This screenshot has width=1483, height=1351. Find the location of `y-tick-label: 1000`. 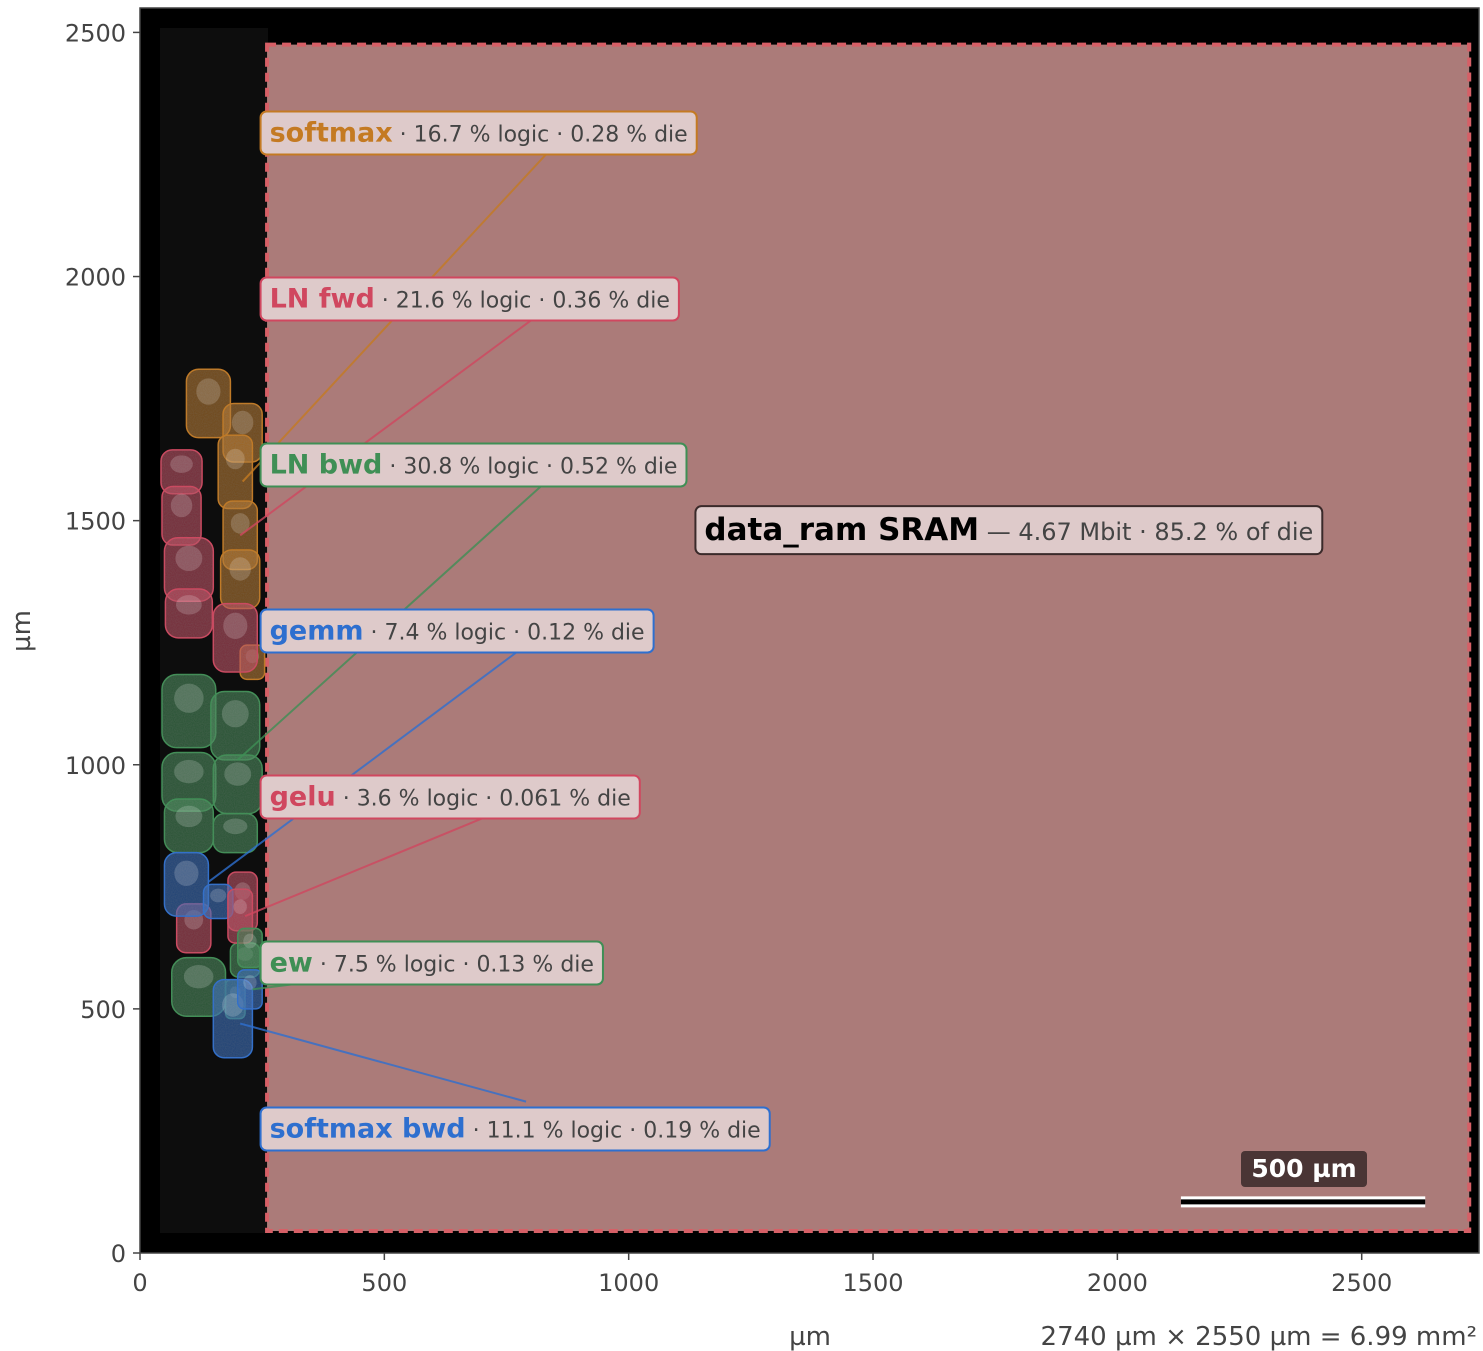

y-tick-label: 1000 is located at coordinates (95, 766).